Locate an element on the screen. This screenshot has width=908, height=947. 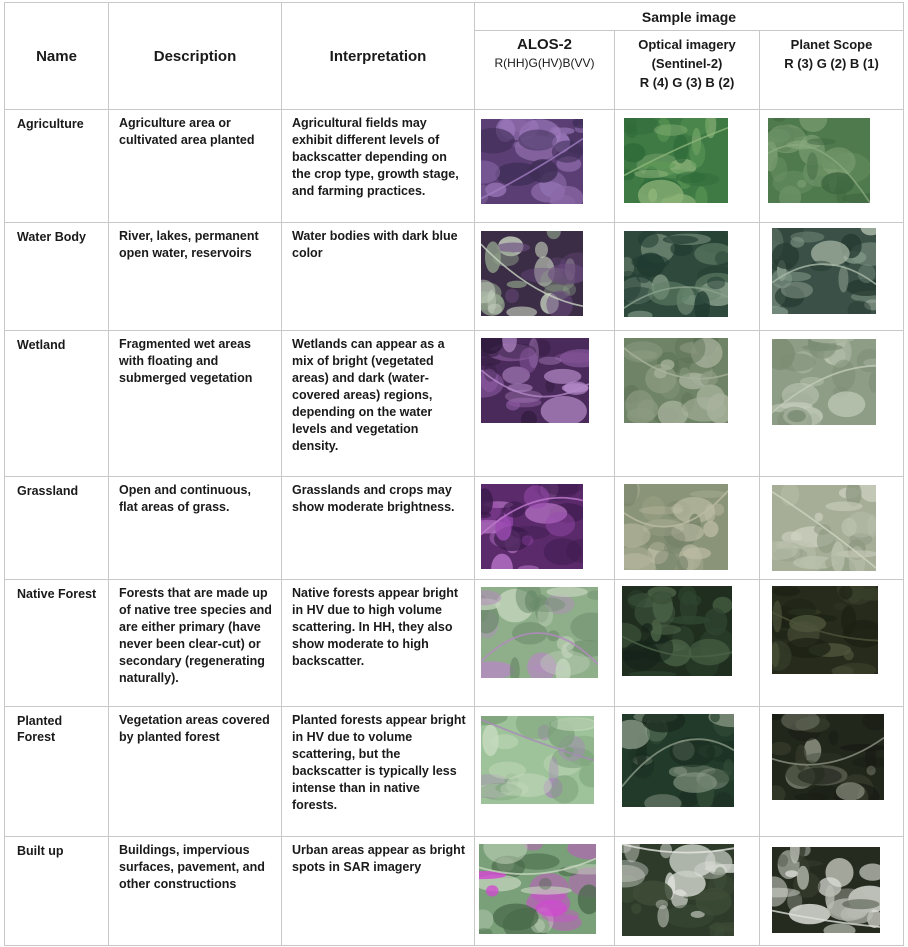
row-name: Planted Forest is located at coordinates (56, 771).